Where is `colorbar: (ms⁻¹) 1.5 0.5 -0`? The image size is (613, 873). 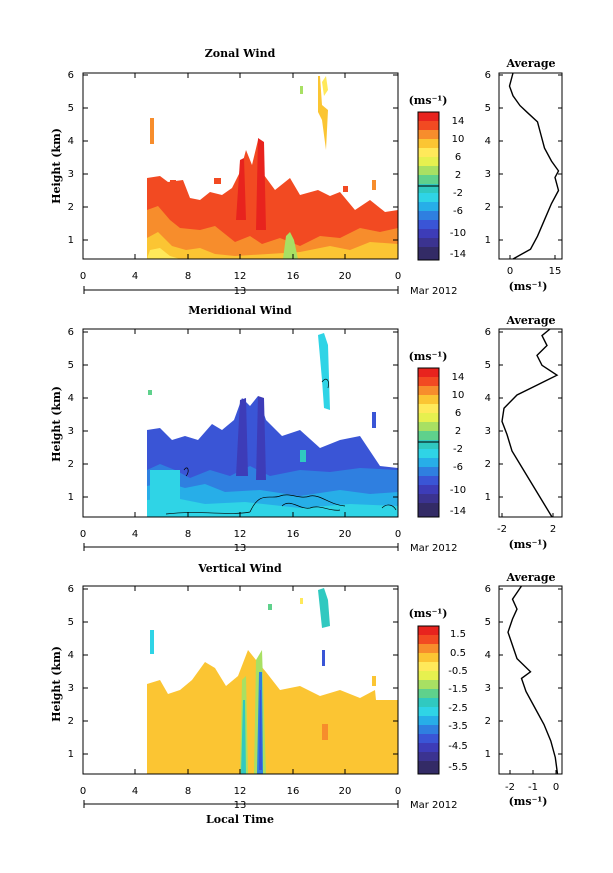 colorbar: (ms⁻¹) 1.5 0.5 -0 is located at coordinates (438, 691).